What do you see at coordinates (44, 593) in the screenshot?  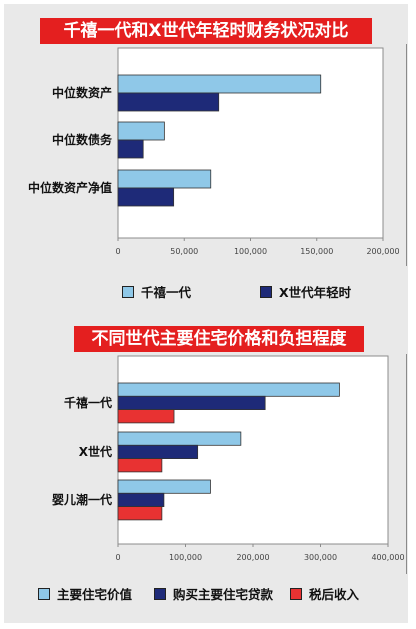 I see `legend-swatch-home-value` at bounding box center [44, 593].